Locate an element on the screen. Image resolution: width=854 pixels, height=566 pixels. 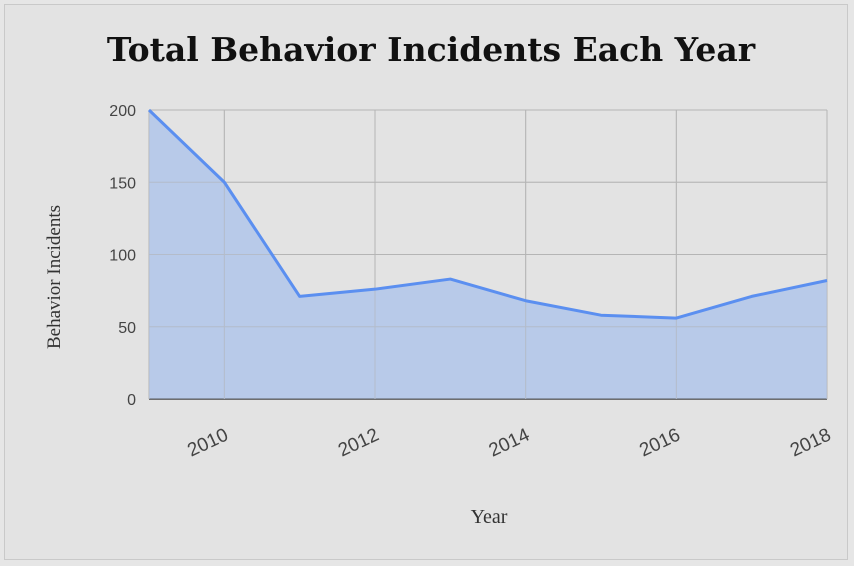
x-tick-label: 2012 is located at coordinates (358, 443).